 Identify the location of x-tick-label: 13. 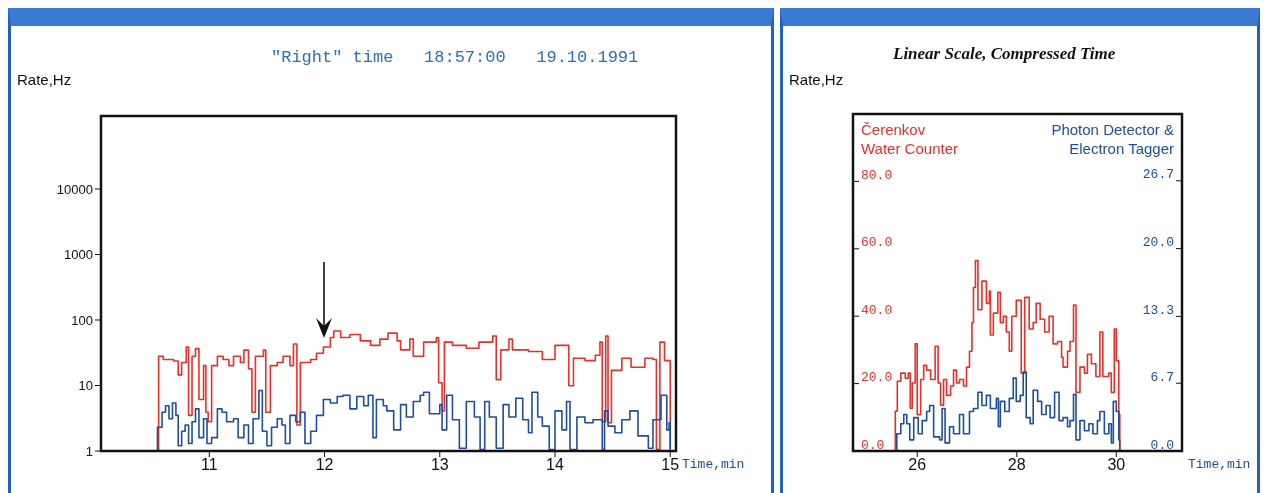
(439, 465).